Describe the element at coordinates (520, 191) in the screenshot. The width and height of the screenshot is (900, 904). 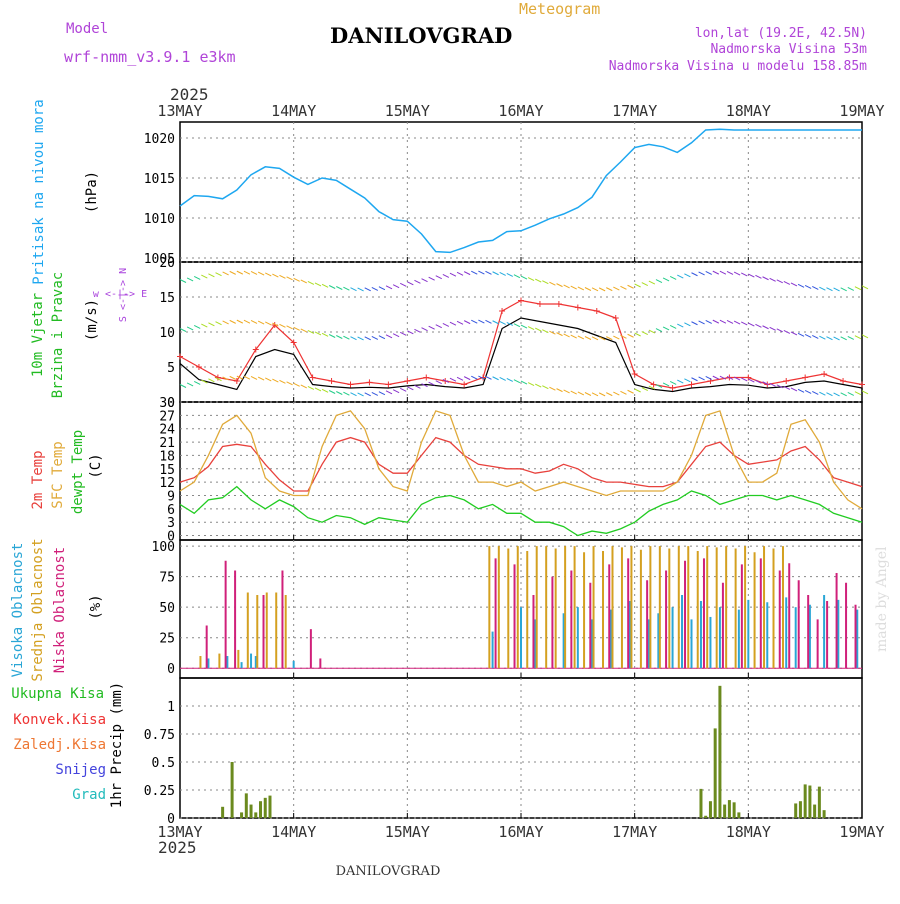
I see `pressure-line` at that location.